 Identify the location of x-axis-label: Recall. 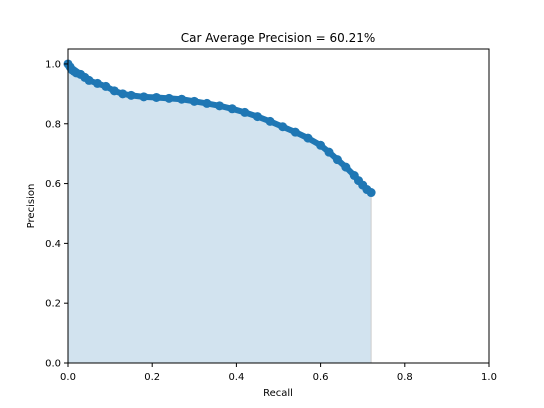
(278, 393).